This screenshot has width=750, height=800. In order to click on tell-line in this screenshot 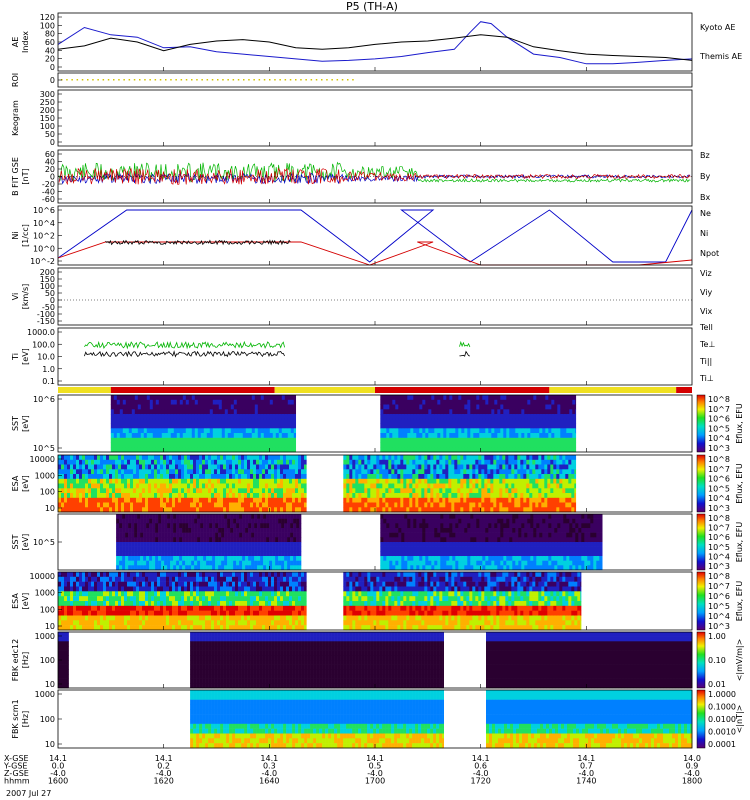, I will do `click(464, 353)`.